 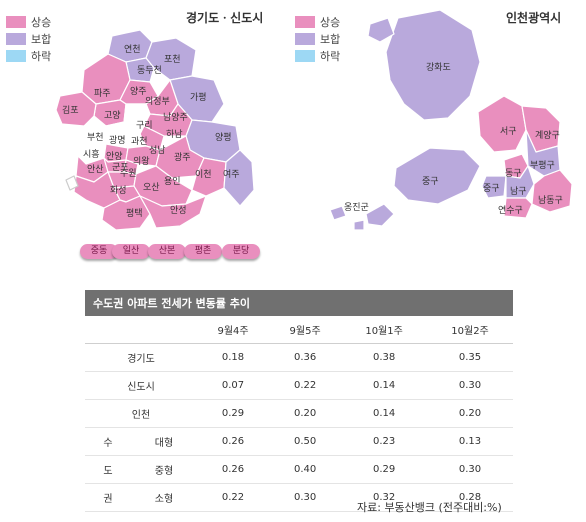 What do you see at coordinates (381, 30) in the screenshot?
I see `island-gyodong` at bounding box center [381, 30].